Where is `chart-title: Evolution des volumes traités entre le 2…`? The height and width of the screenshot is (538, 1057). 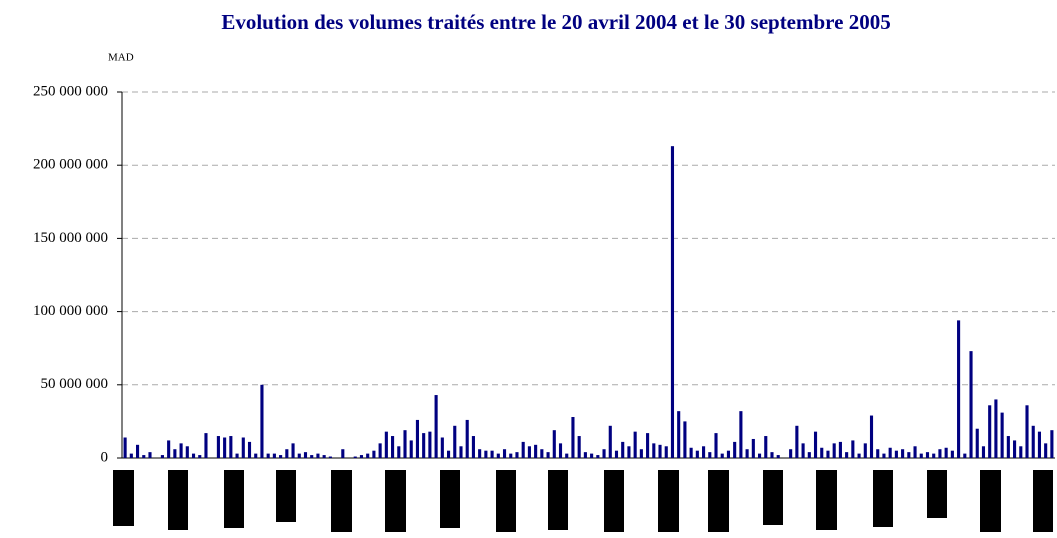
chart-title: Evolution des volumes traités entre le 2… is located at coordinates (555, 22).